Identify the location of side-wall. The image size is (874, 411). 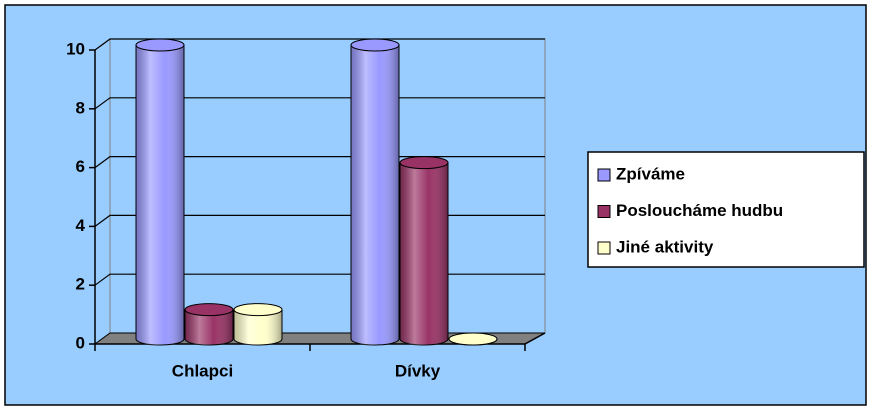
(102, 191).